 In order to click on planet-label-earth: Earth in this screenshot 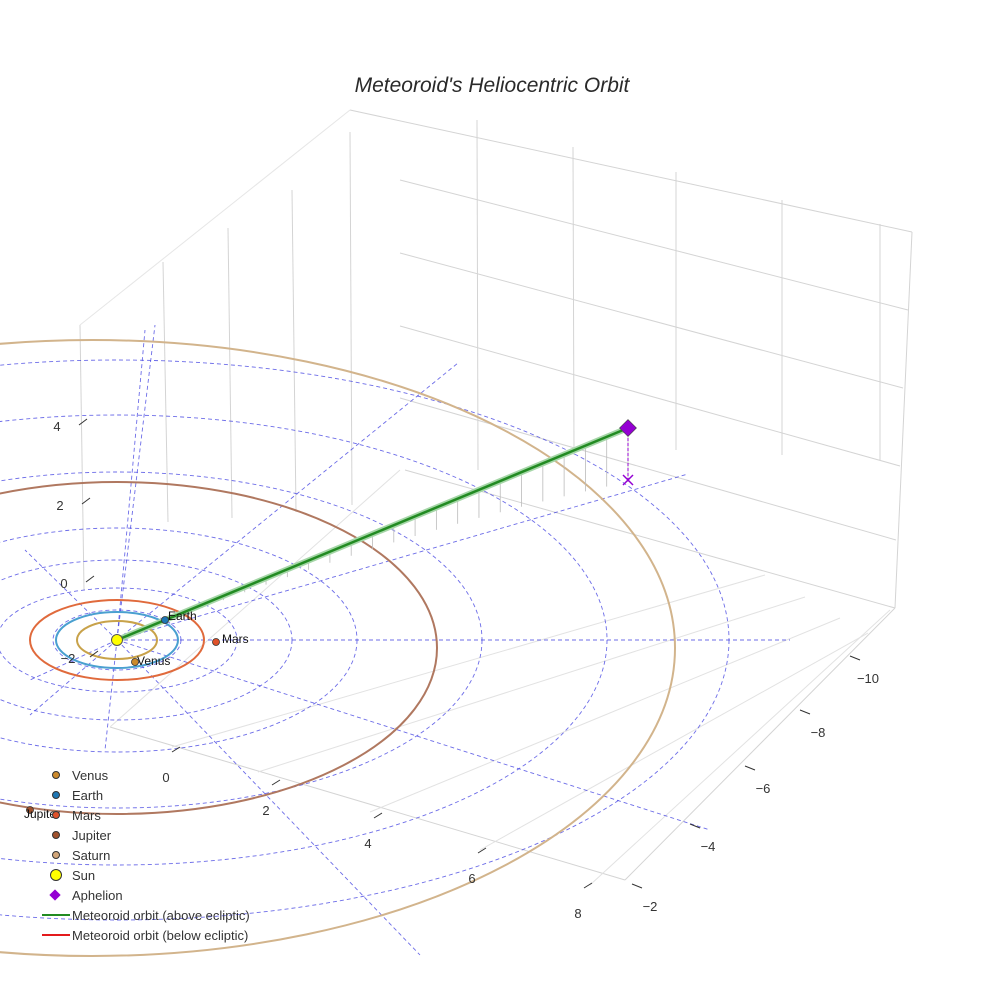, I will do `click(182, 616)`.